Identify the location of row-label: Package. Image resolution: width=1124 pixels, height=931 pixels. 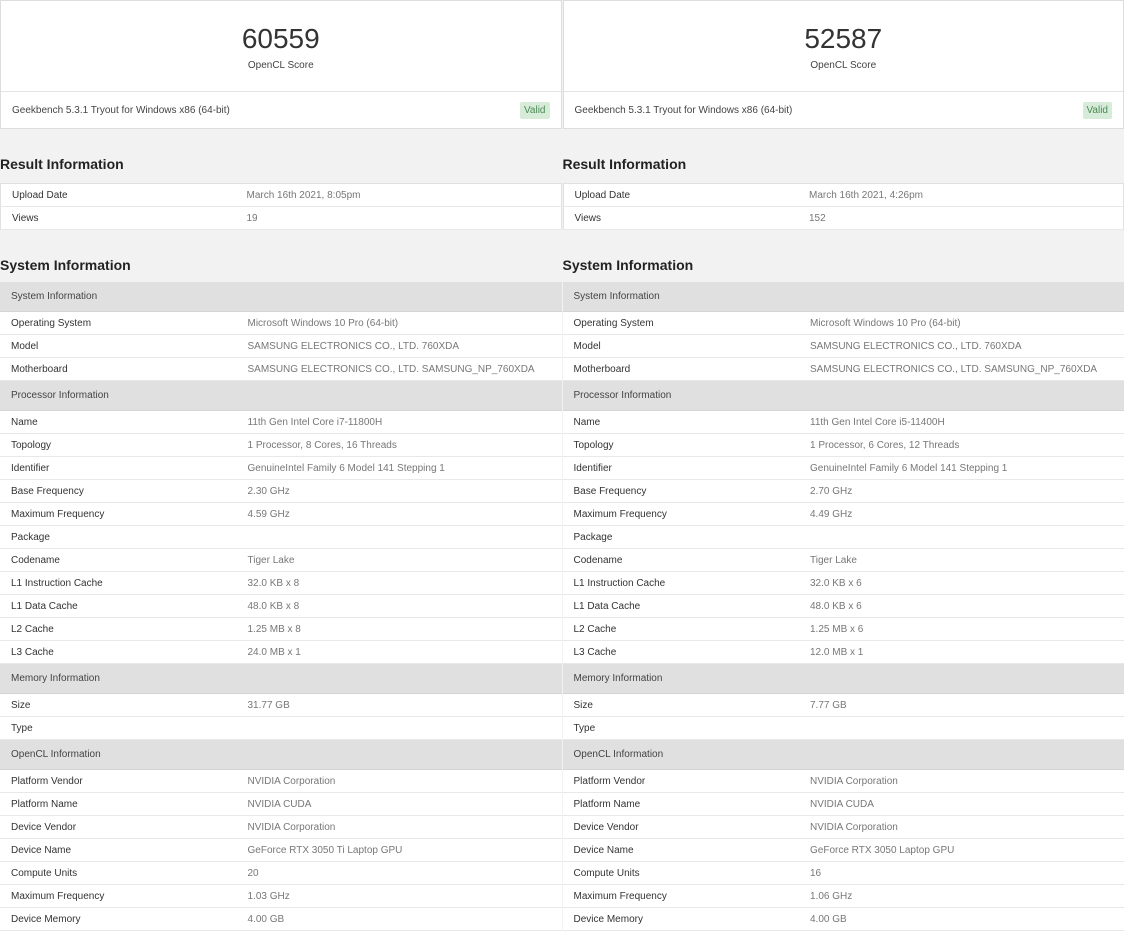
(123, 537).